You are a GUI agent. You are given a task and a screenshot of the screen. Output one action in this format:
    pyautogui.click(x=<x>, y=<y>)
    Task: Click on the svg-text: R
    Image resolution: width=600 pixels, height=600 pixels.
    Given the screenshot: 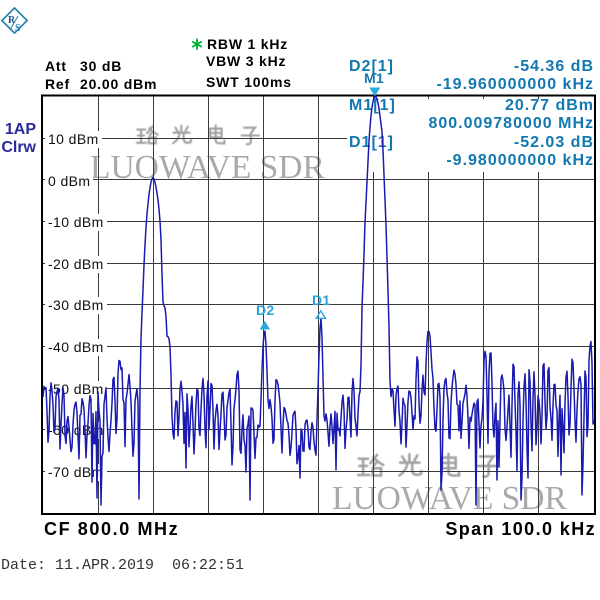 What is the action you would take?
    pyautogui.click(x=12, y=20)
    